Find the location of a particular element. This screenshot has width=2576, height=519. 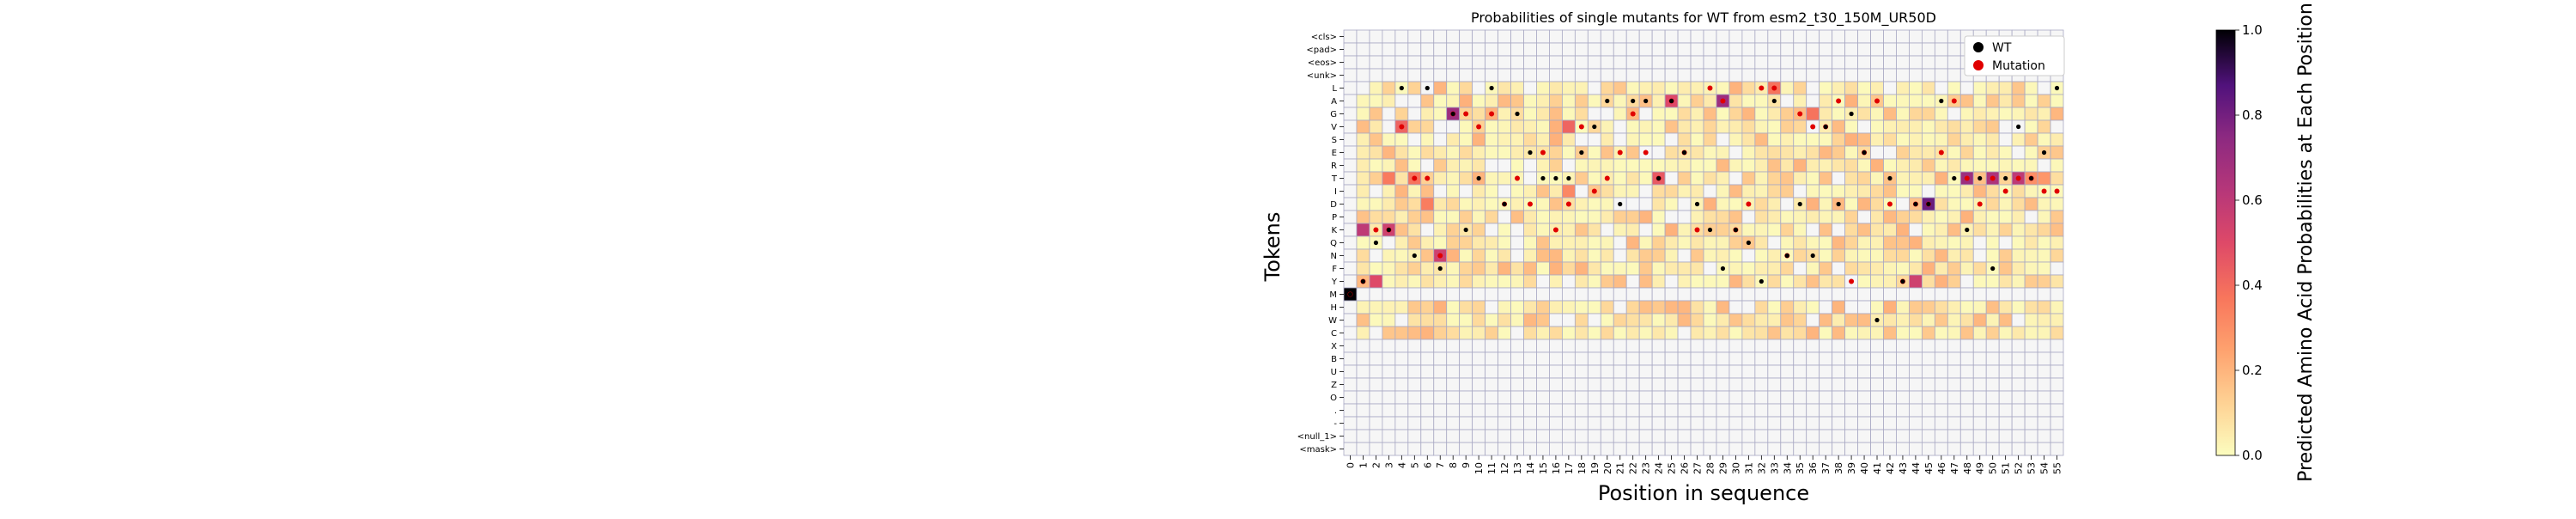

x-tick-label: 6 is located at coordinates (1427, 465).